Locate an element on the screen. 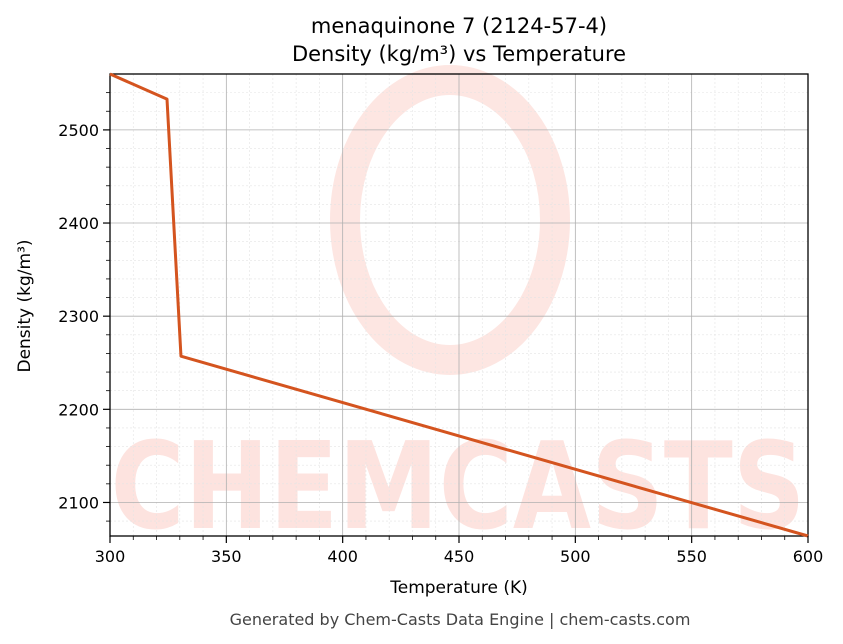 The width and height of the screenshot is (843, 644). y-axis-ticks: 2100 2200 2300 2400 2500 is located at coordinates (84, 307).